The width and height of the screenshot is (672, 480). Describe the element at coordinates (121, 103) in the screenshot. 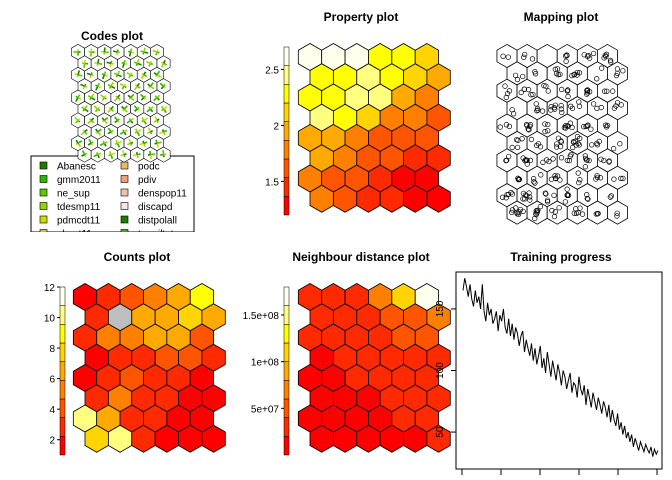

I see `codes-plot` at that location.